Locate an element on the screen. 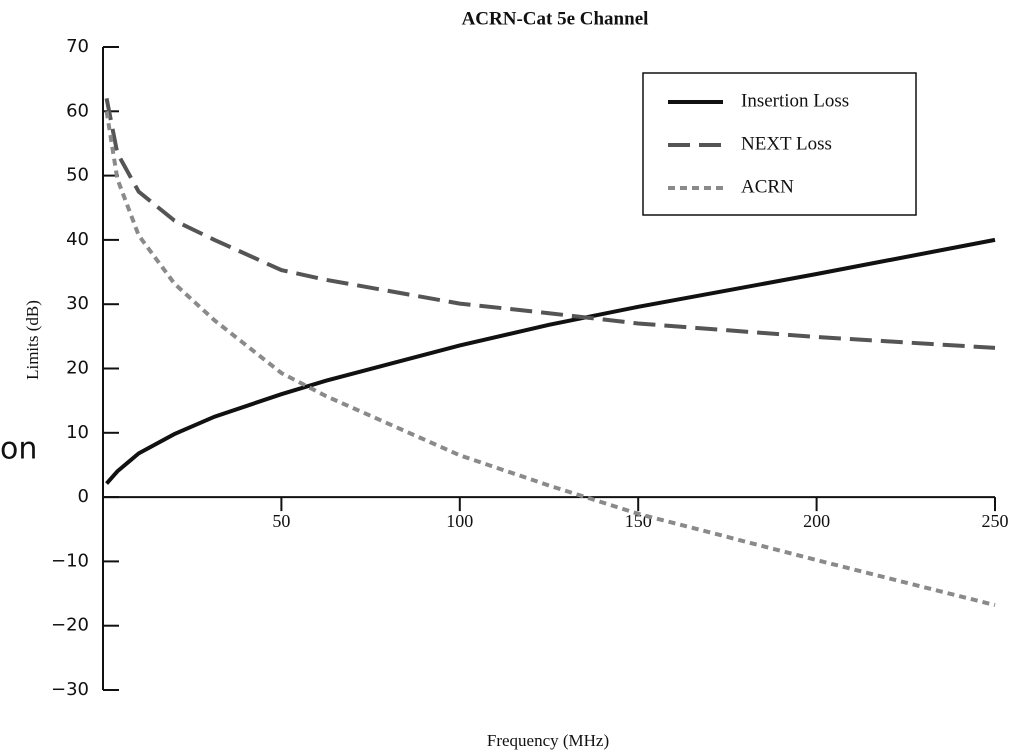 This screenshot has width=1017, height=755. annotation: on is located at coordinates (18, 449).